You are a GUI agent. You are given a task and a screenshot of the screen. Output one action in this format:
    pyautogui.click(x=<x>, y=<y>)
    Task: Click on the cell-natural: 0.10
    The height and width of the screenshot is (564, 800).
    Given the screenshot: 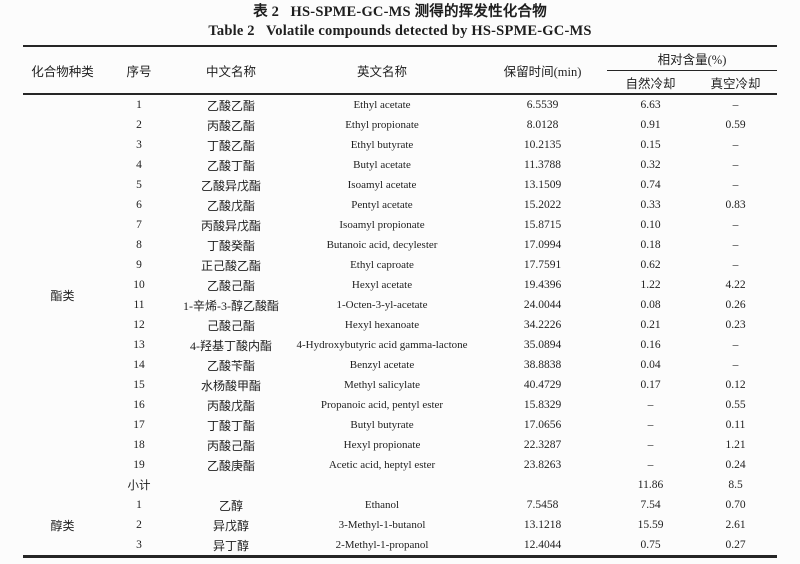 What is the action you would take?
    pyautogui.click(x=650, y=225)
    